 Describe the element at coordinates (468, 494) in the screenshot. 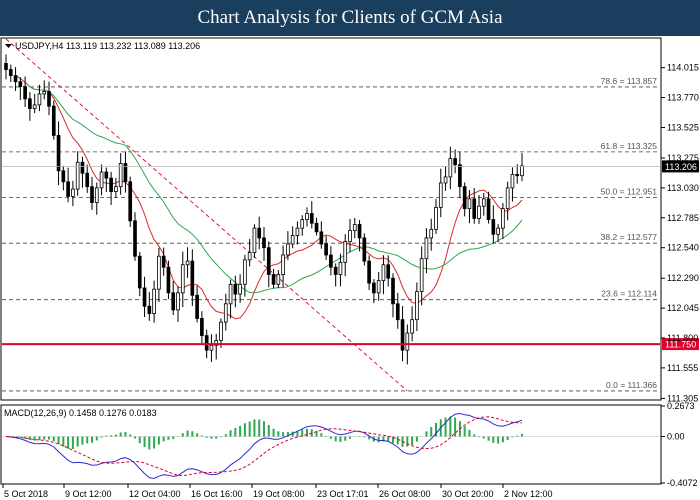

I see `x-tick-label: 30 Oct 20:00` at that location.